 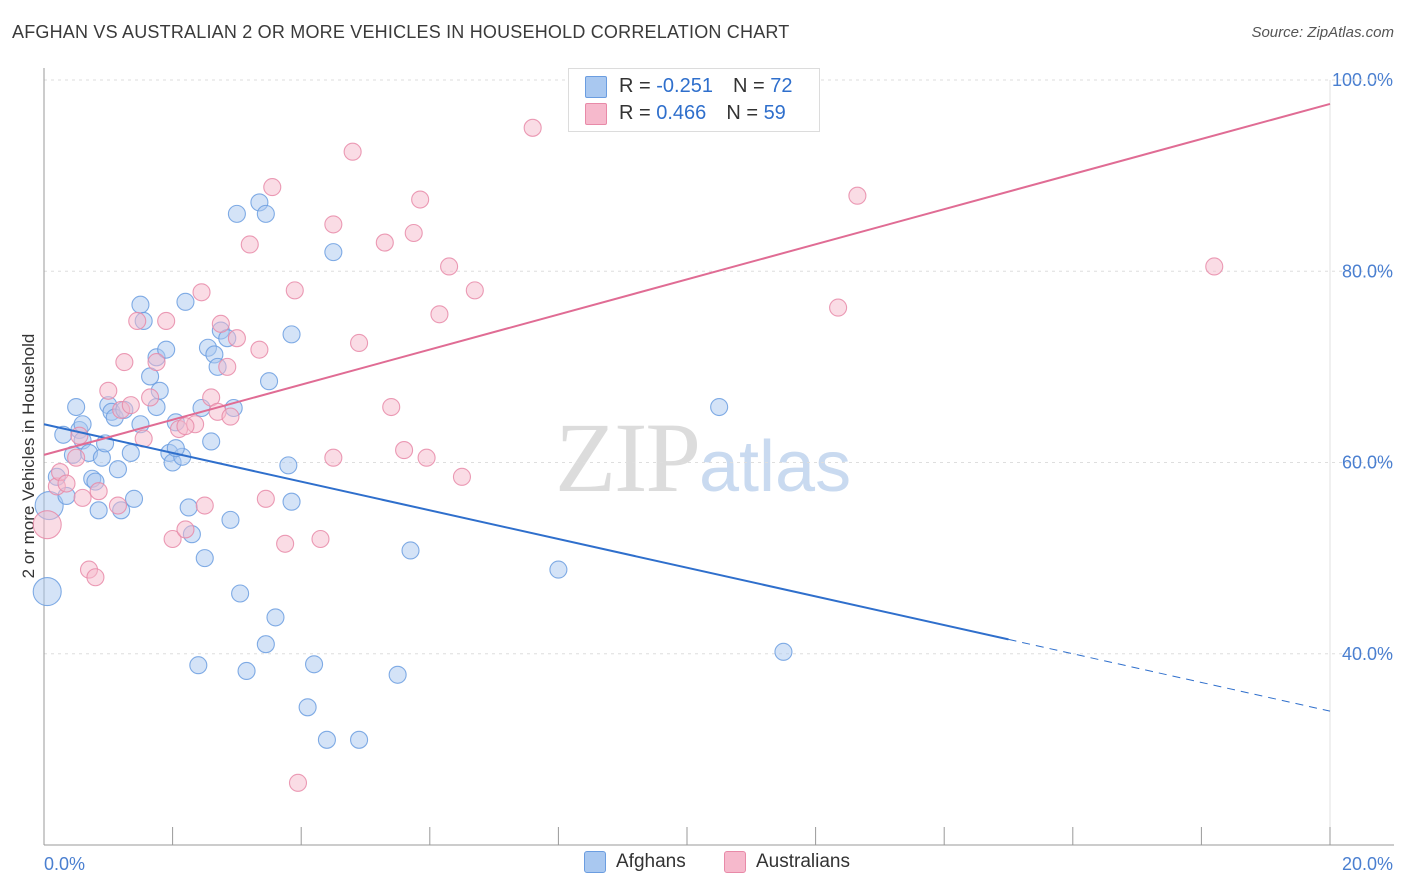 I want to click on bottom-legend-australians: Australians, so click(x=787, y=862).